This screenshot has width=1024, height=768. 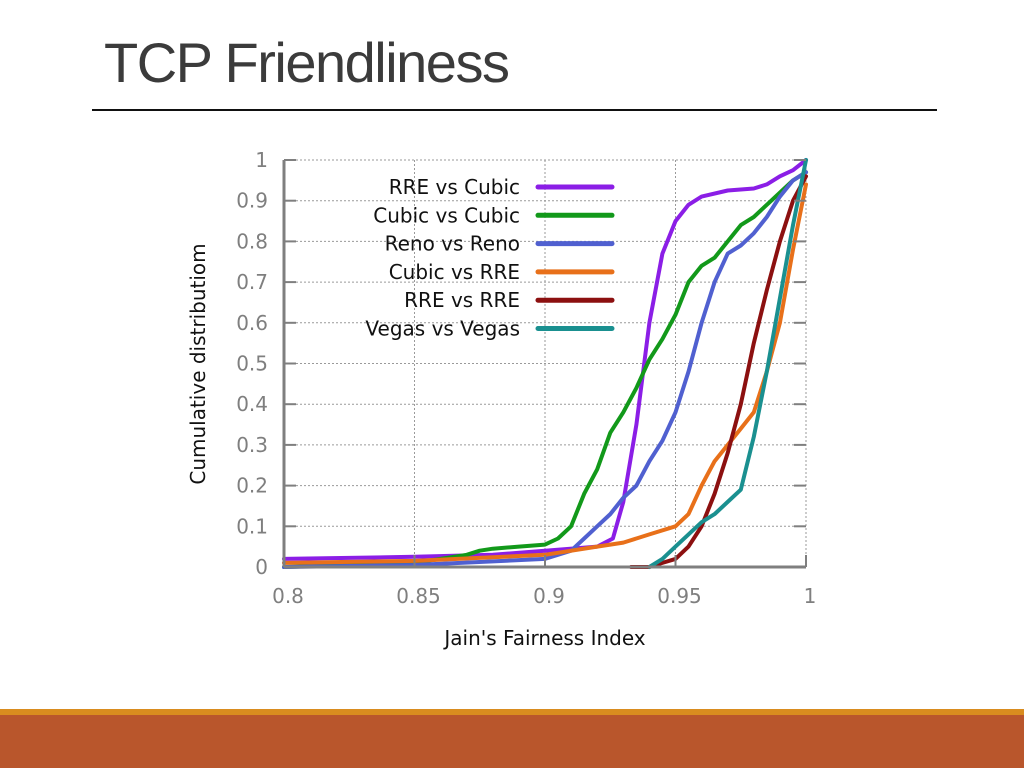 I want to click on y-axis-label: Cumulative distributiom, so click(x=198, y=363).